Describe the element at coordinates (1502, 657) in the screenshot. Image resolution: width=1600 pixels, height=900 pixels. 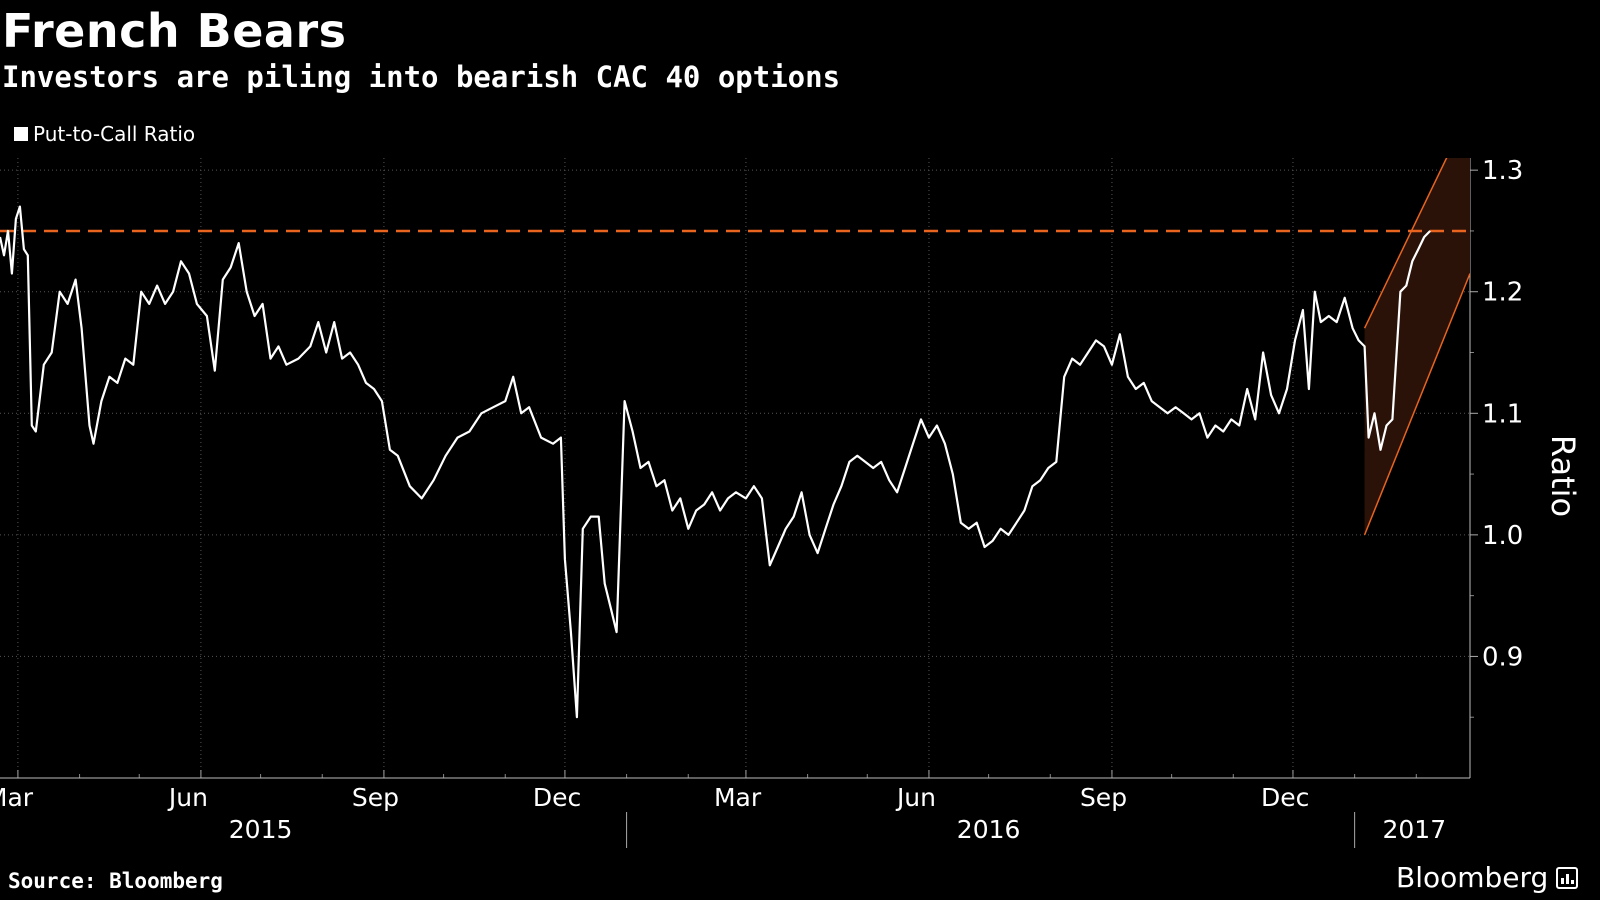
I see `y-tick-label: 0.9` at that location.